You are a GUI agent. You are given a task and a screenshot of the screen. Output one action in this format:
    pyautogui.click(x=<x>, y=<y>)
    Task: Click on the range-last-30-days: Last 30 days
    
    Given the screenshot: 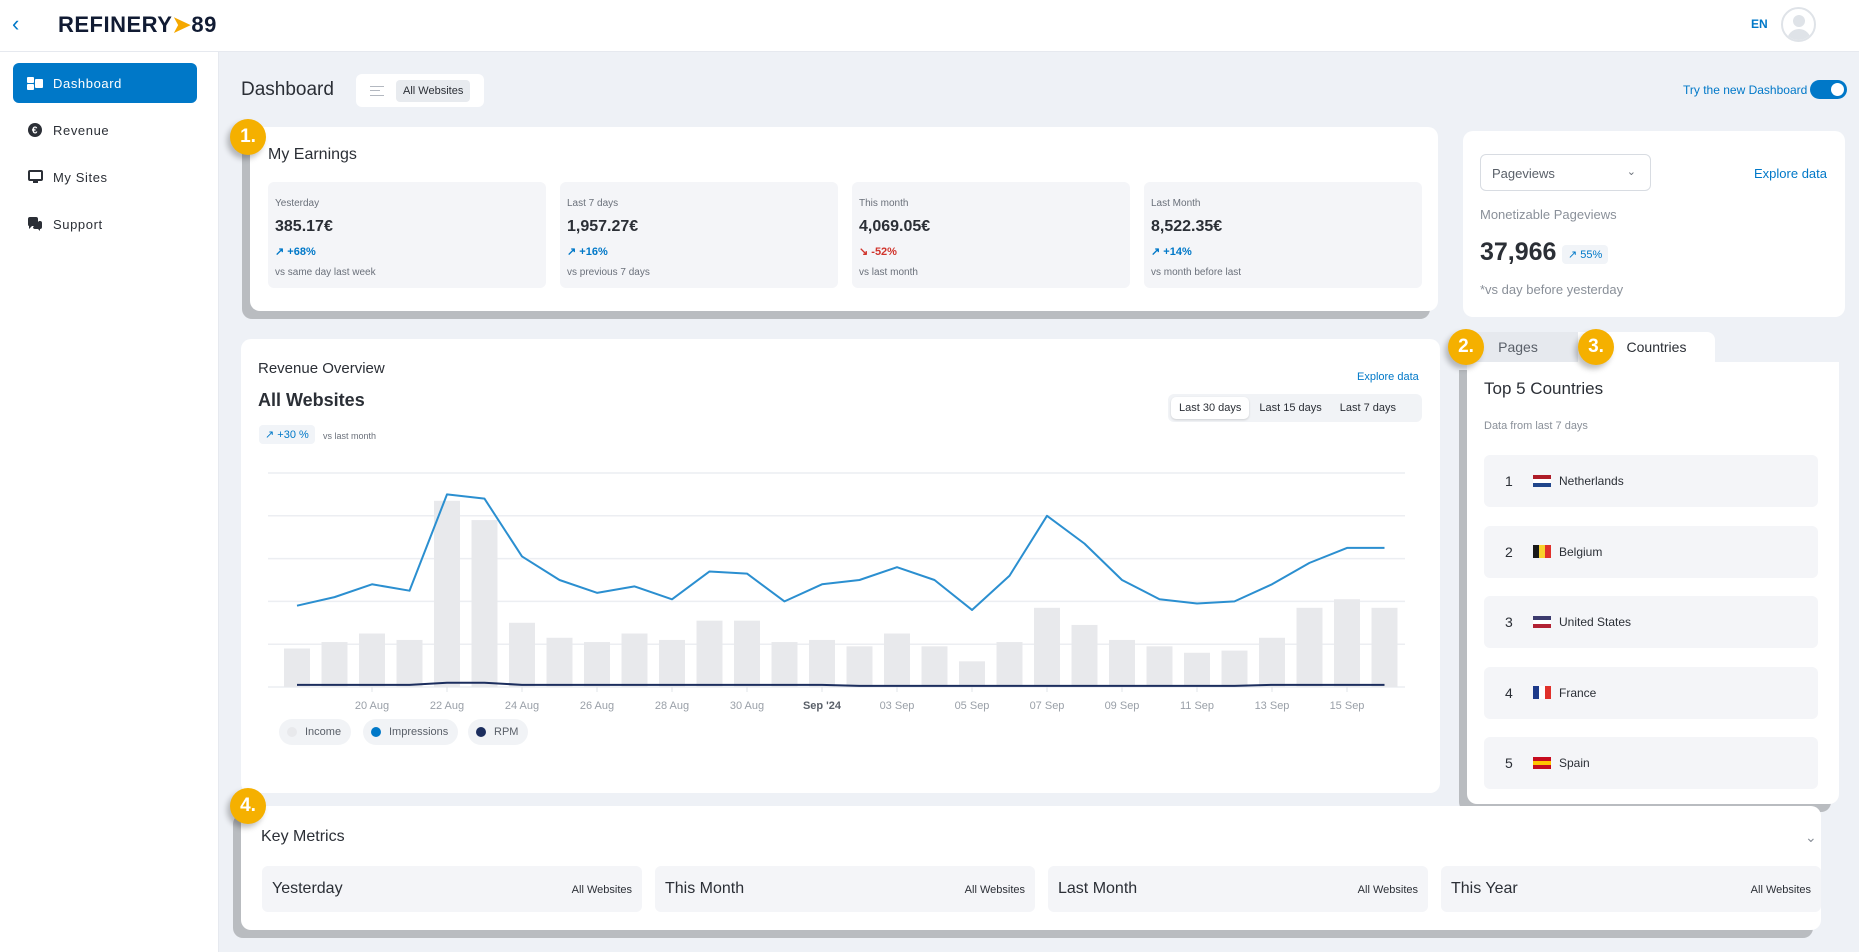 What is the action you would take?
    pyautogui.click(x=1210, y=408)
    